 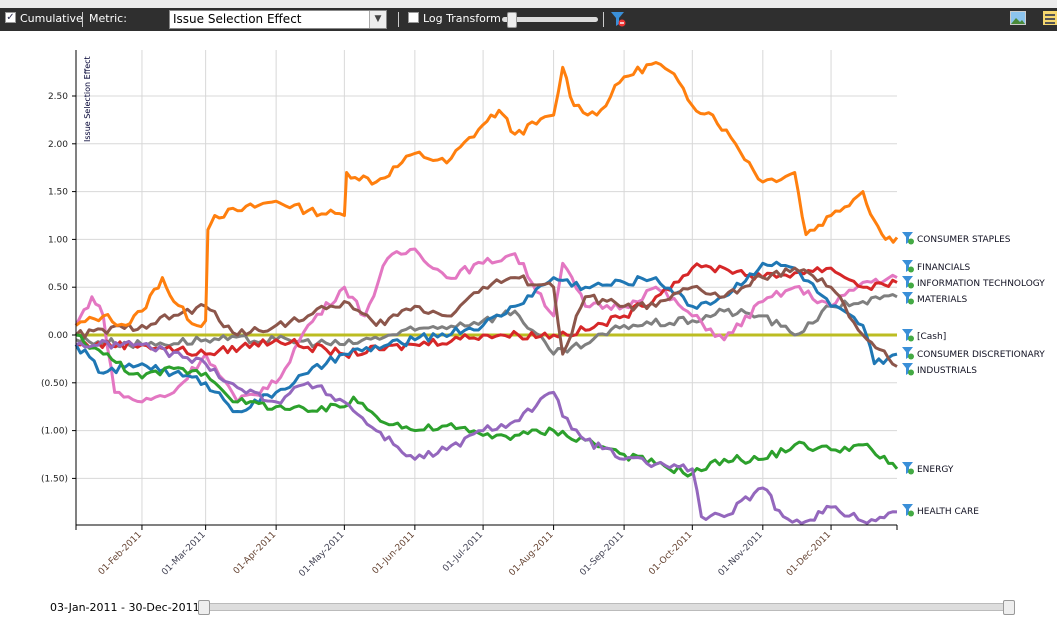 I want to click on x-tick-label: 01-Aug-2011, so click(x=531, y=554).